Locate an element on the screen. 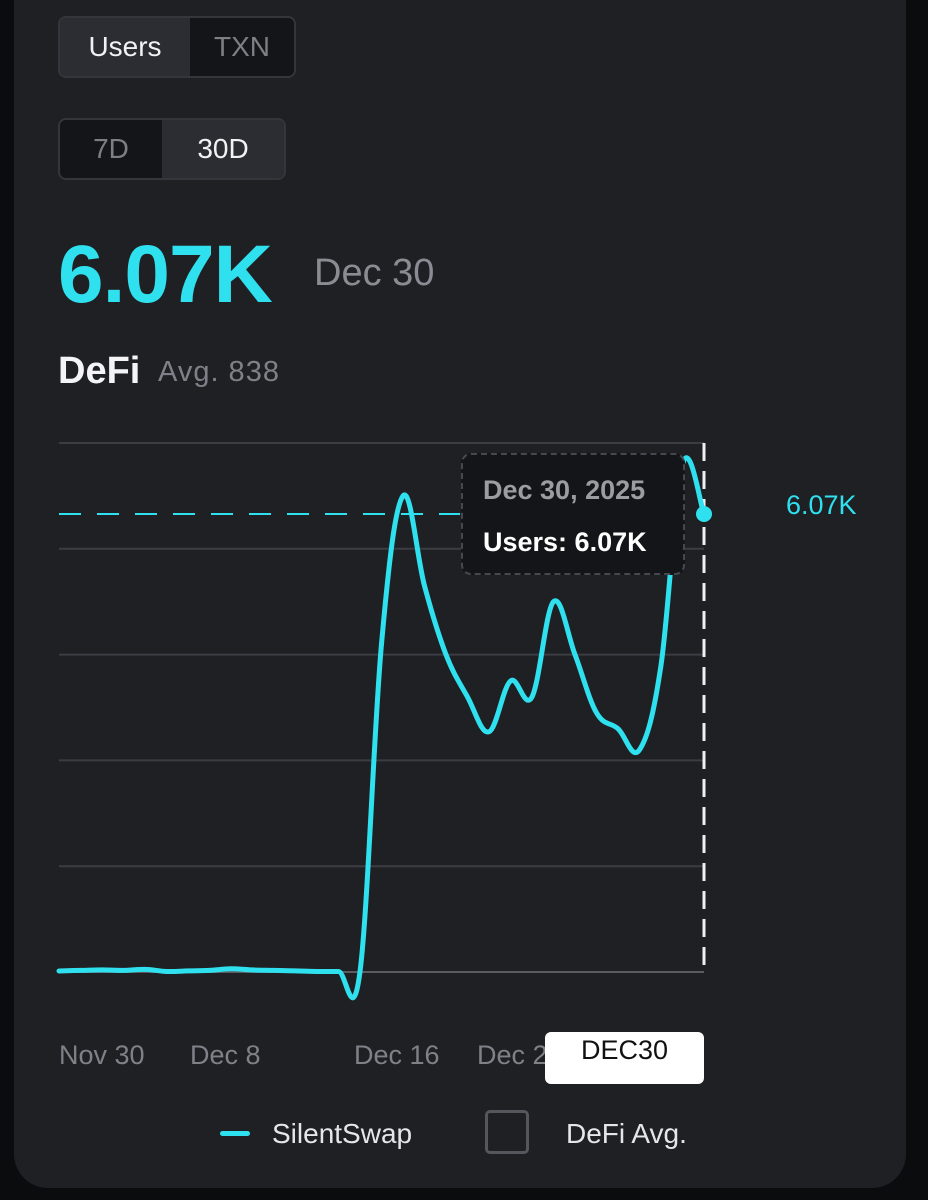 This screenshot has width=928, height=1200. headline-value: 6.07K is located at coordinates (165, 274).